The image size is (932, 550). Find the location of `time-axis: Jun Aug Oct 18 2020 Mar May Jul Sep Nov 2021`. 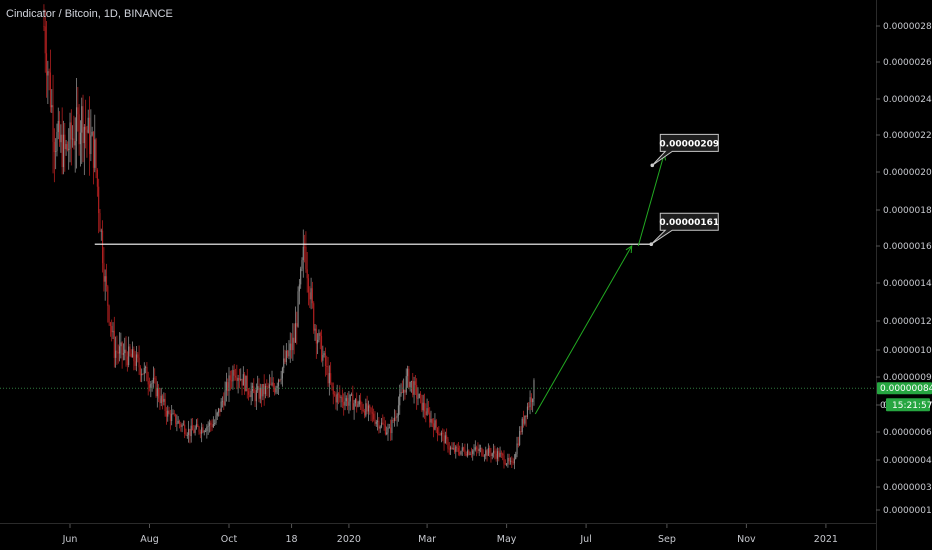

time-axis: Jun Aug Oct 18 2020 Mar May Jul Sep Nov 2021 is located at coordinates (438, 534).